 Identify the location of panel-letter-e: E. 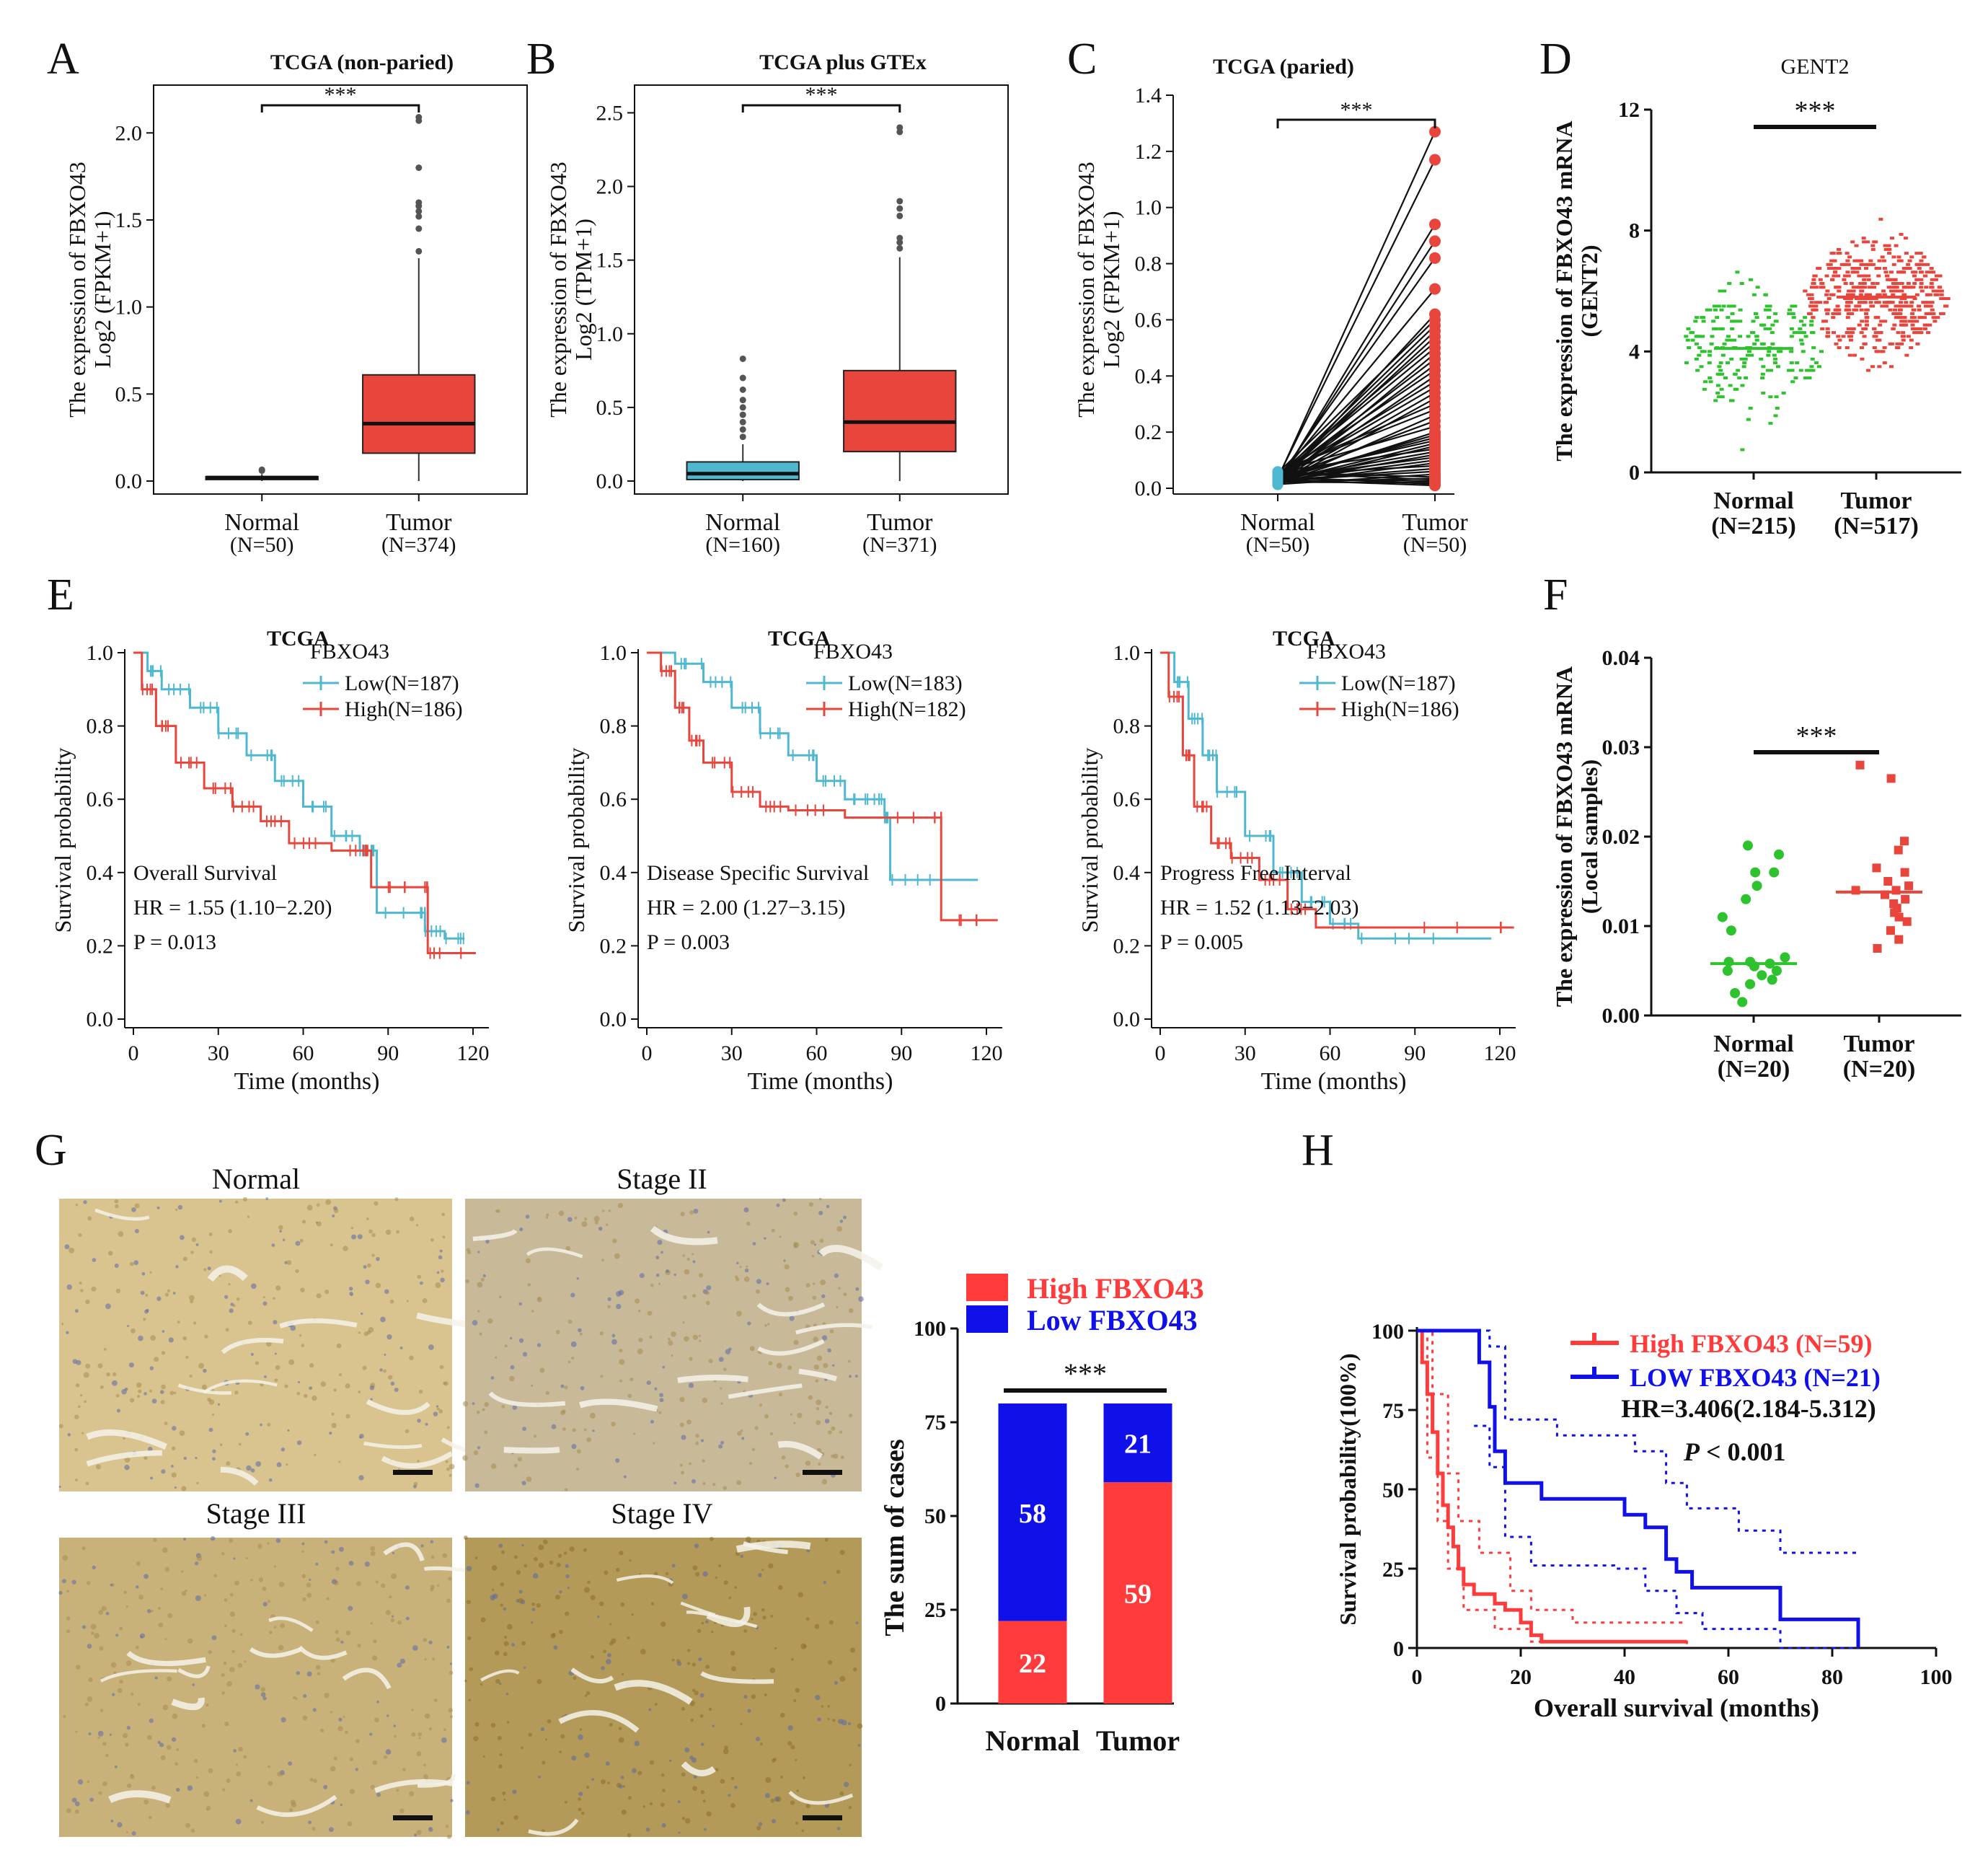
(60, 595).